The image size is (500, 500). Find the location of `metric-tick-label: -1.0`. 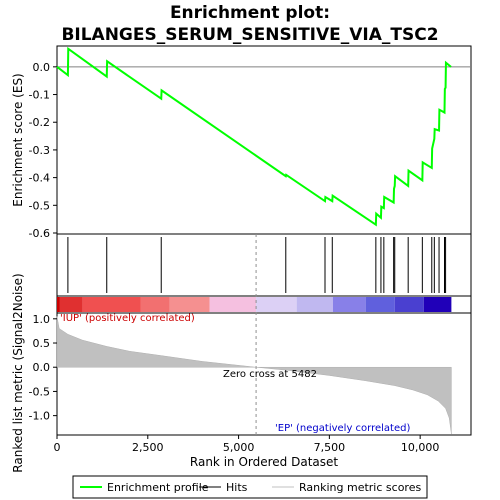

metric-tick-label: -1.0 is located at coordinates (39, 416).